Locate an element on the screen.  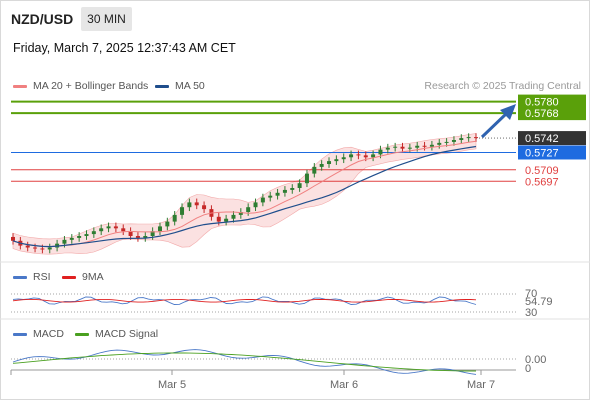
price-label-last: 0.5742 is located at coordinates (542, 139).